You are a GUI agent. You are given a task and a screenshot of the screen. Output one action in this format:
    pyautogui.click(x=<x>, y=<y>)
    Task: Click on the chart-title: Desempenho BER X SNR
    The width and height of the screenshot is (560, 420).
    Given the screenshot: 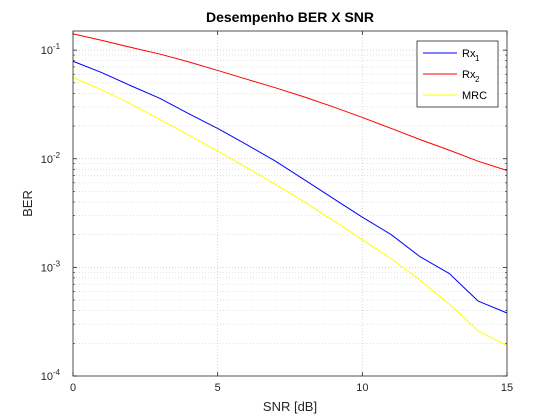 What is the action you would take?
    pyautogui.click(x=290, y=17)
    